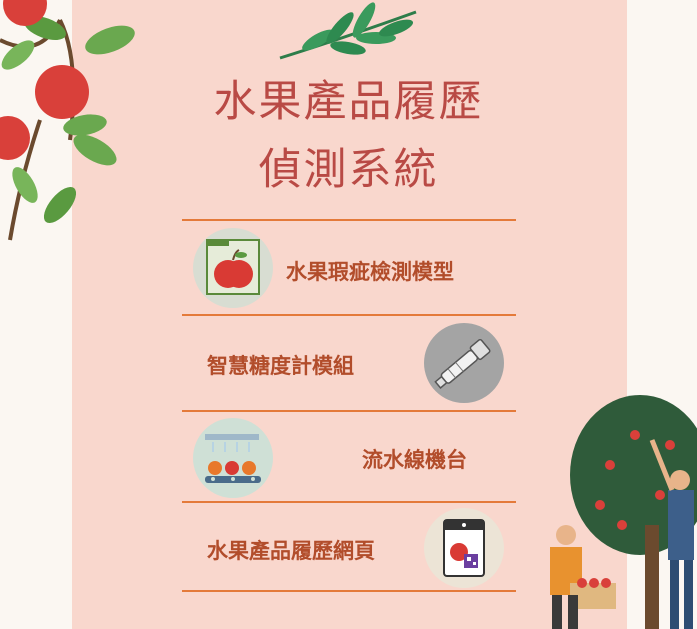  What do you see at coordinates (414, 460) in the screenshot?
I see `menu-item-production-line: 流水線機台` at bounding box center [414, 460].